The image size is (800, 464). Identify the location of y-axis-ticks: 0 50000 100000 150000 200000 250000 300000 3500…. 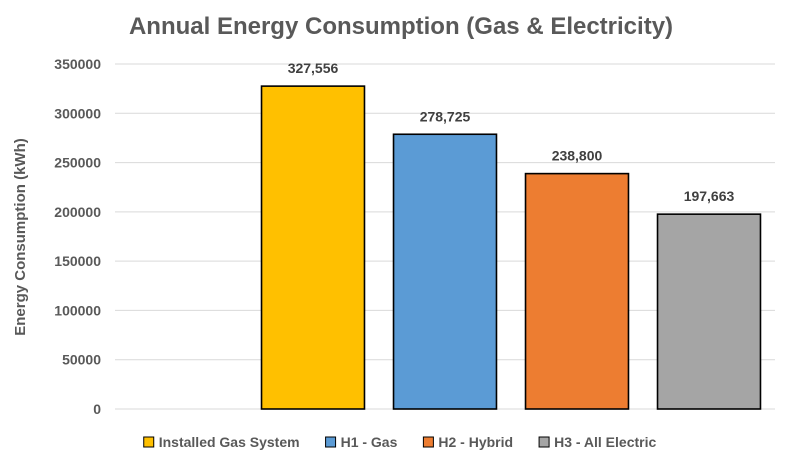
(77, 236).